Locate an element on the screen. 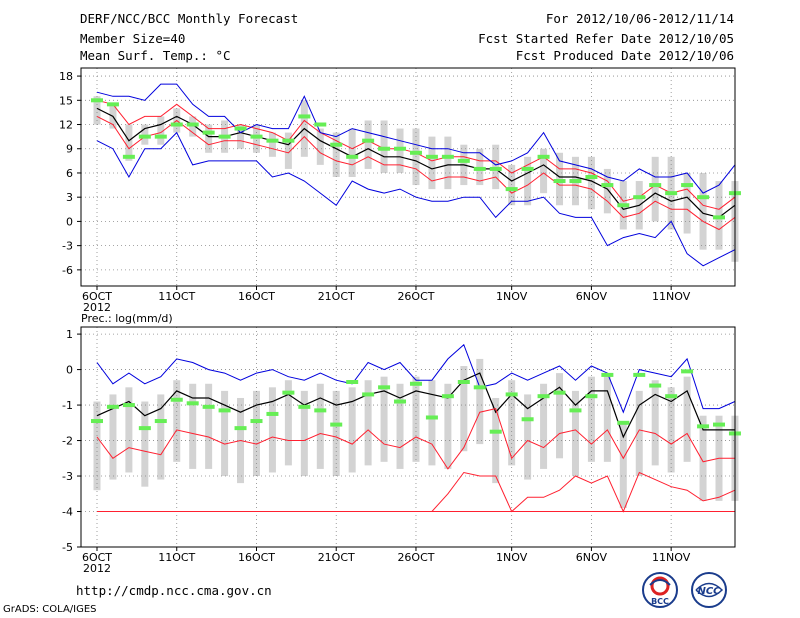 This screenshot has height=618, width=800. y-tick-label: -6 is located at coordinates (67, 270).